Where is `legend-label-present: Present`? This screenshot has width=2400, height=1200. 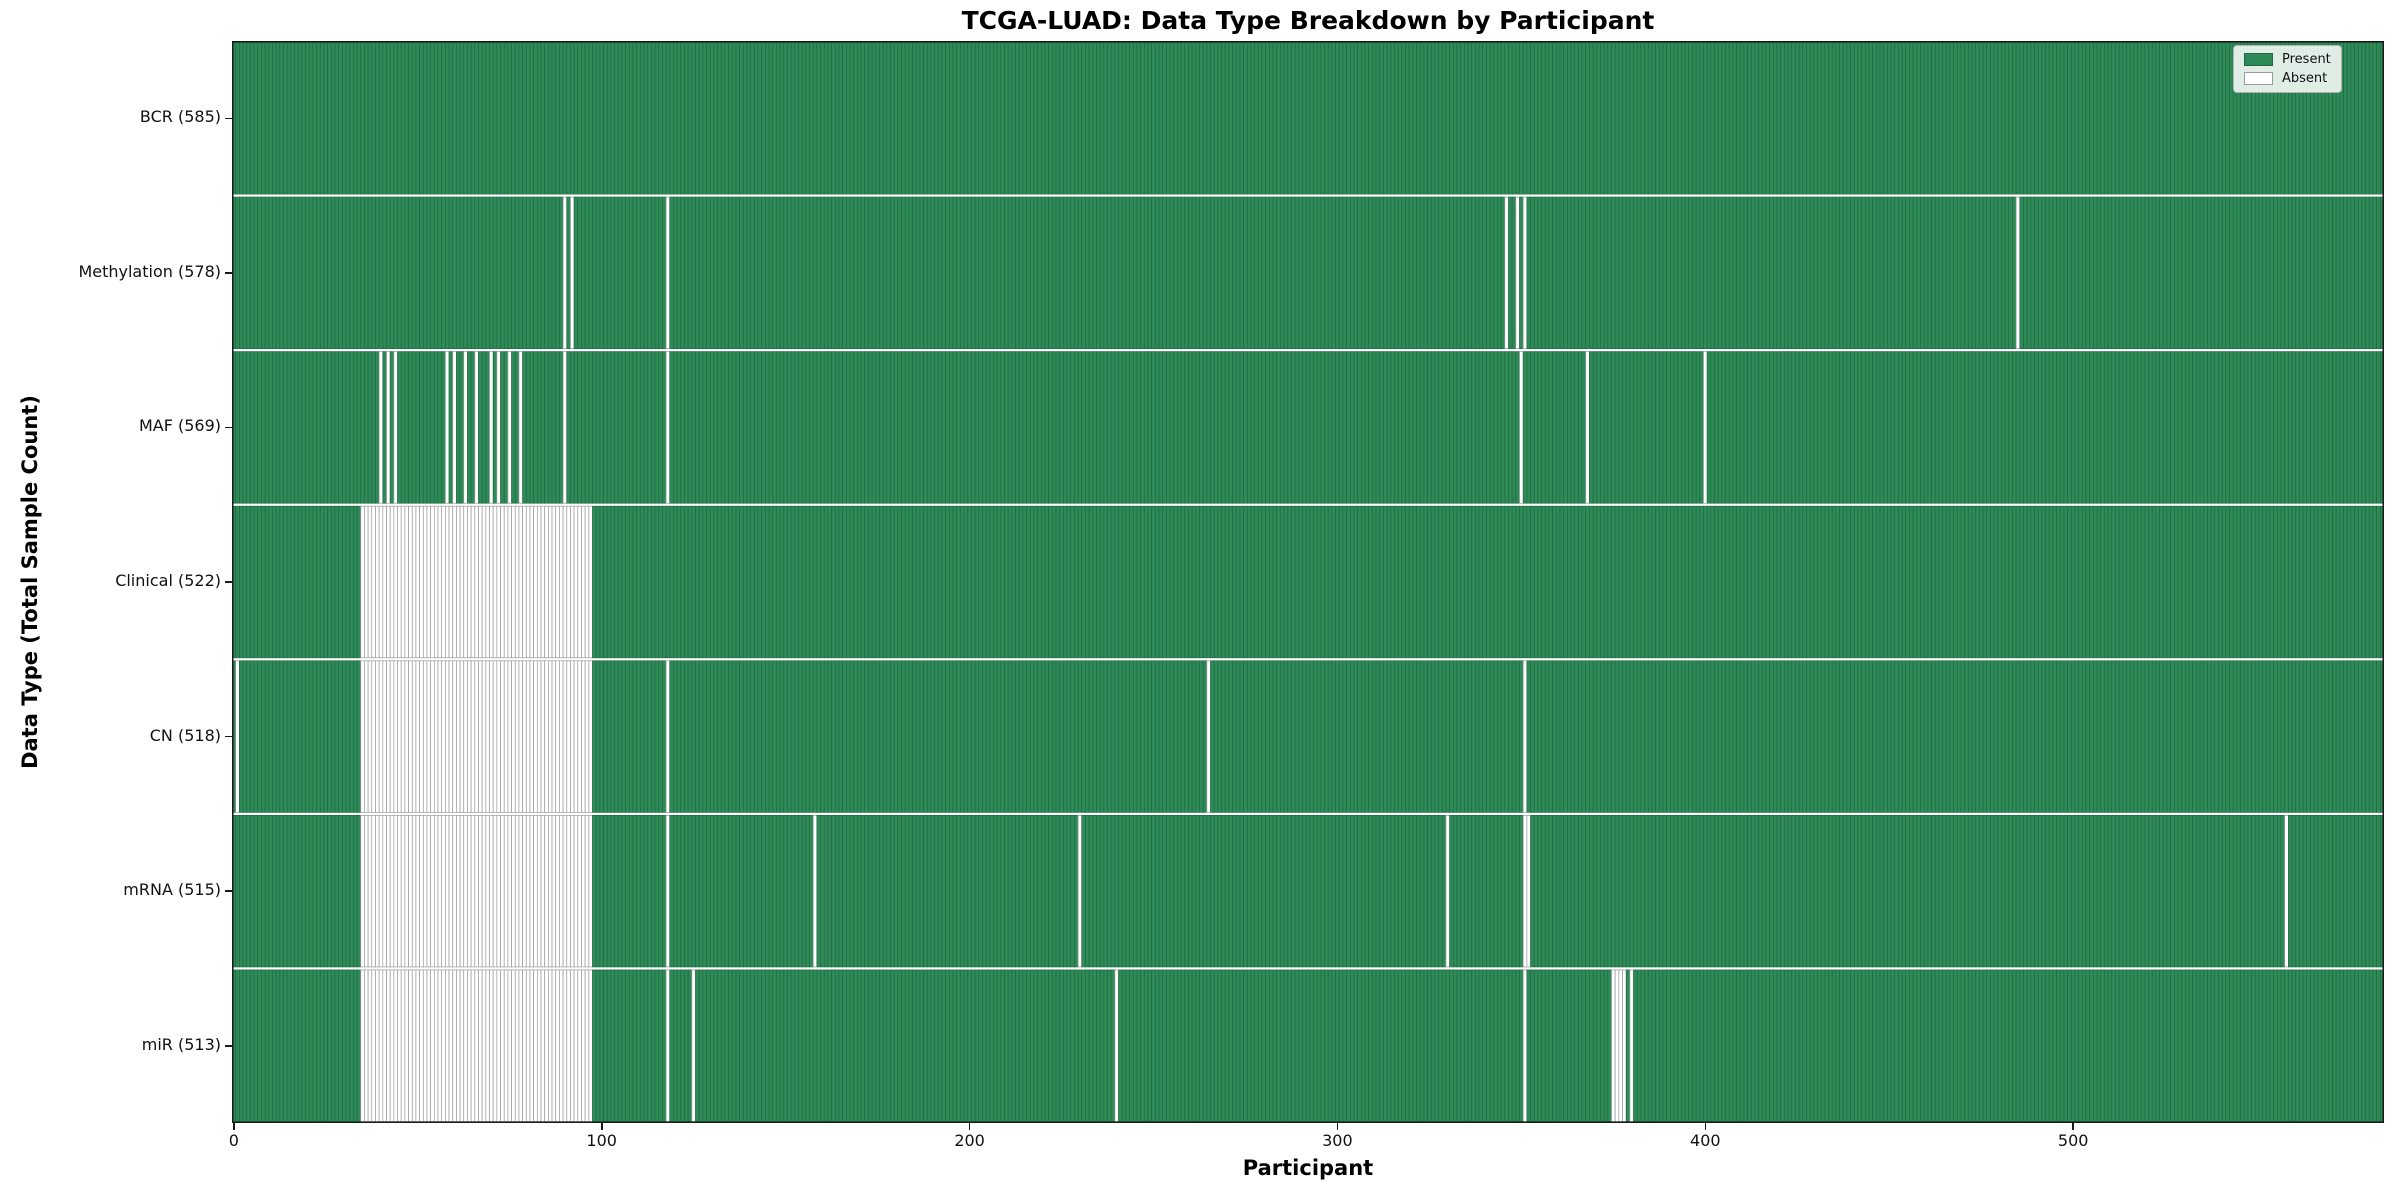 legend-label-present: Present is located at coordinates (2306, 59).